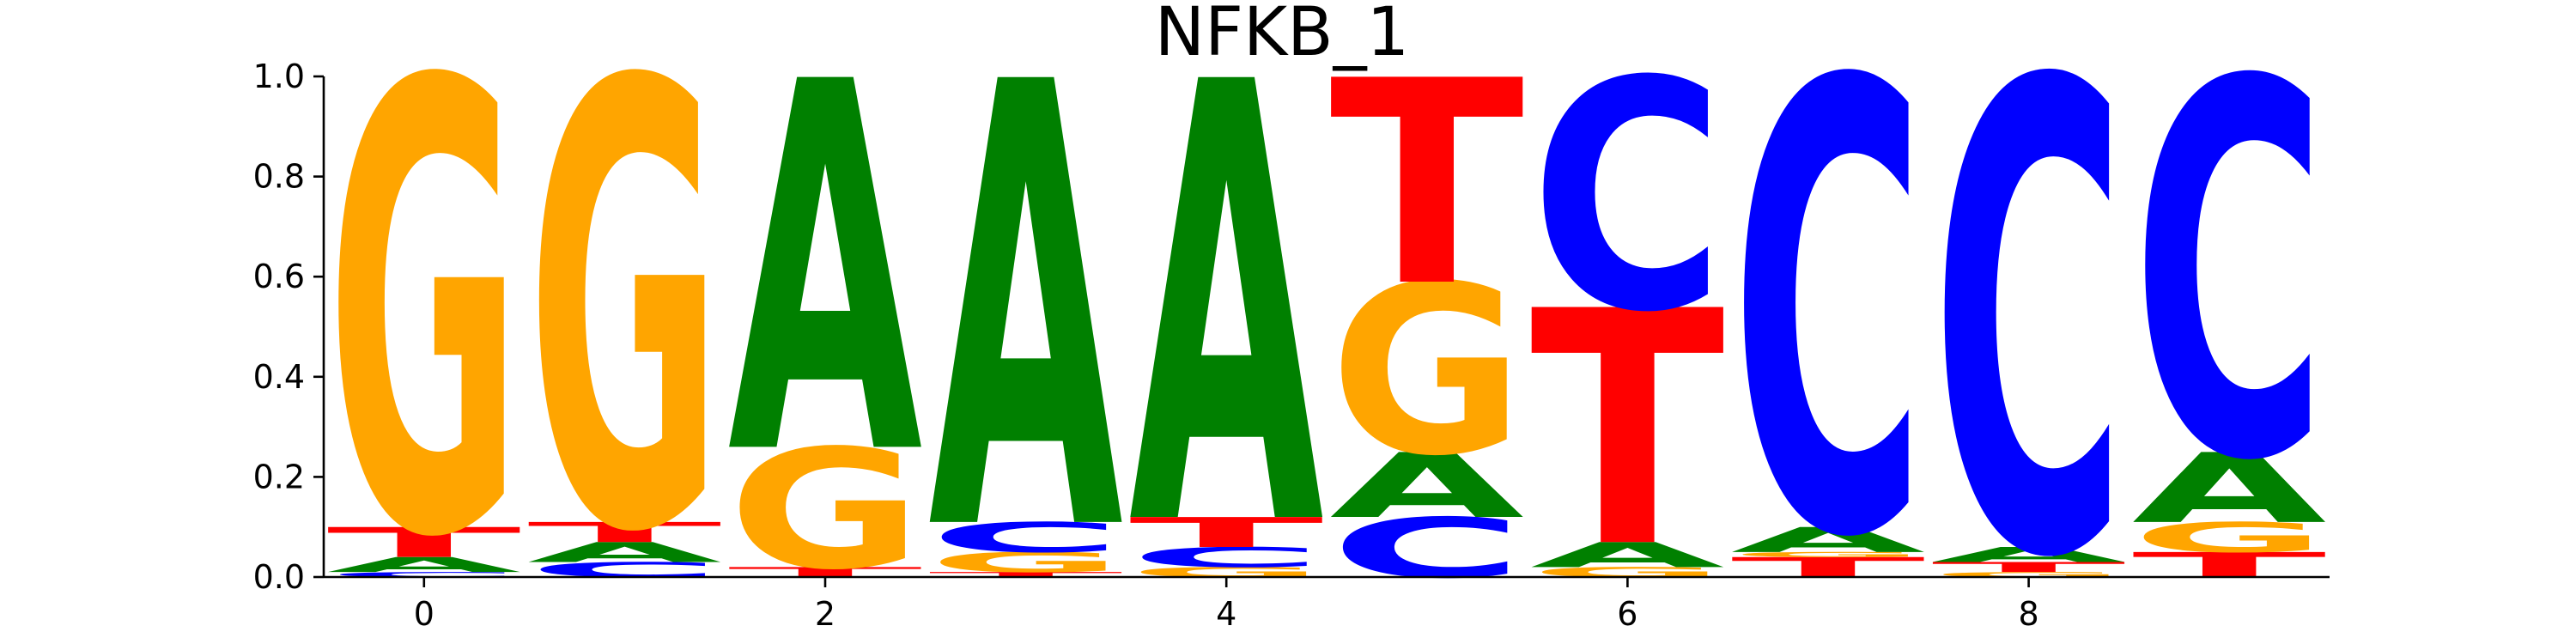 This screenshot has width=2576, height=644. Describe the element at coordinates (1428, 185) in the screenshot. I see `glyph-T-pos5: T` at that location.